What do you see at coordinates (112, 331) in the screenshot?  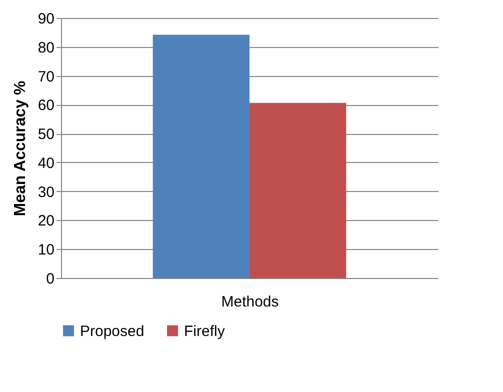 I see `legend-label: Proposed` at bounding box center [112, 331].